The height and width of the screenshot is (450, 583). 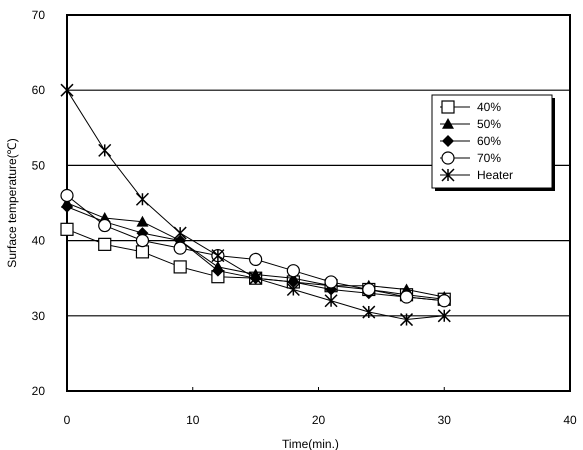 What do you see at coordinates (193, 420) in the screenshot?
I see `x-tick-label: 10` at bounding box center [193, 420].